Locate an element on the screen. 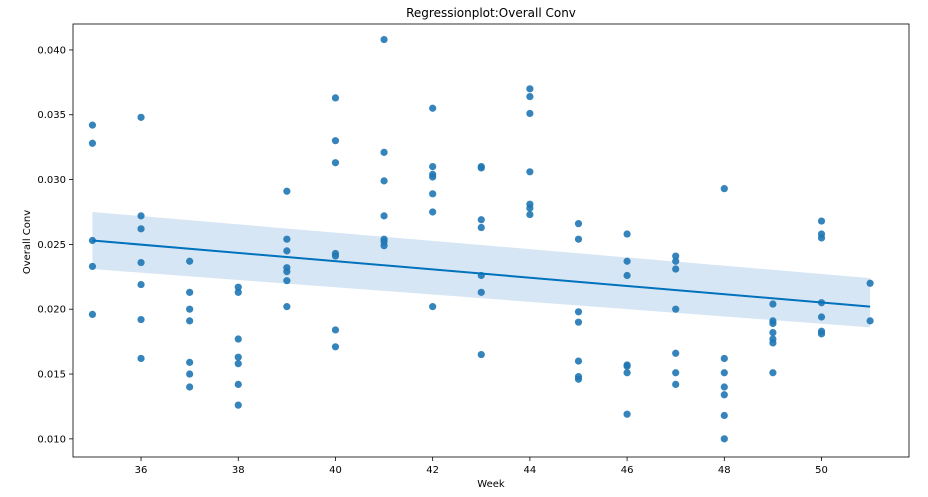 This screenshot has width=928, height=497. y-tick-label: 0.010 is located at coordinates (51, 439).